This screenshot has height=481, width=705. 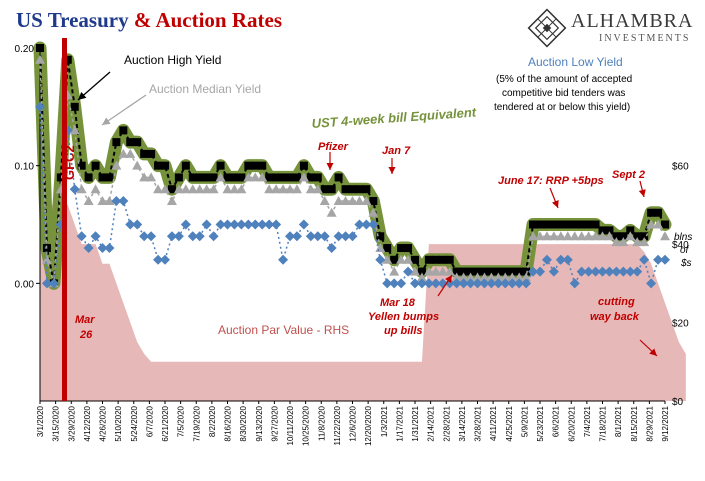 I want to click on x-tick-label: 3/14/2021, so click(x=462, y=423).